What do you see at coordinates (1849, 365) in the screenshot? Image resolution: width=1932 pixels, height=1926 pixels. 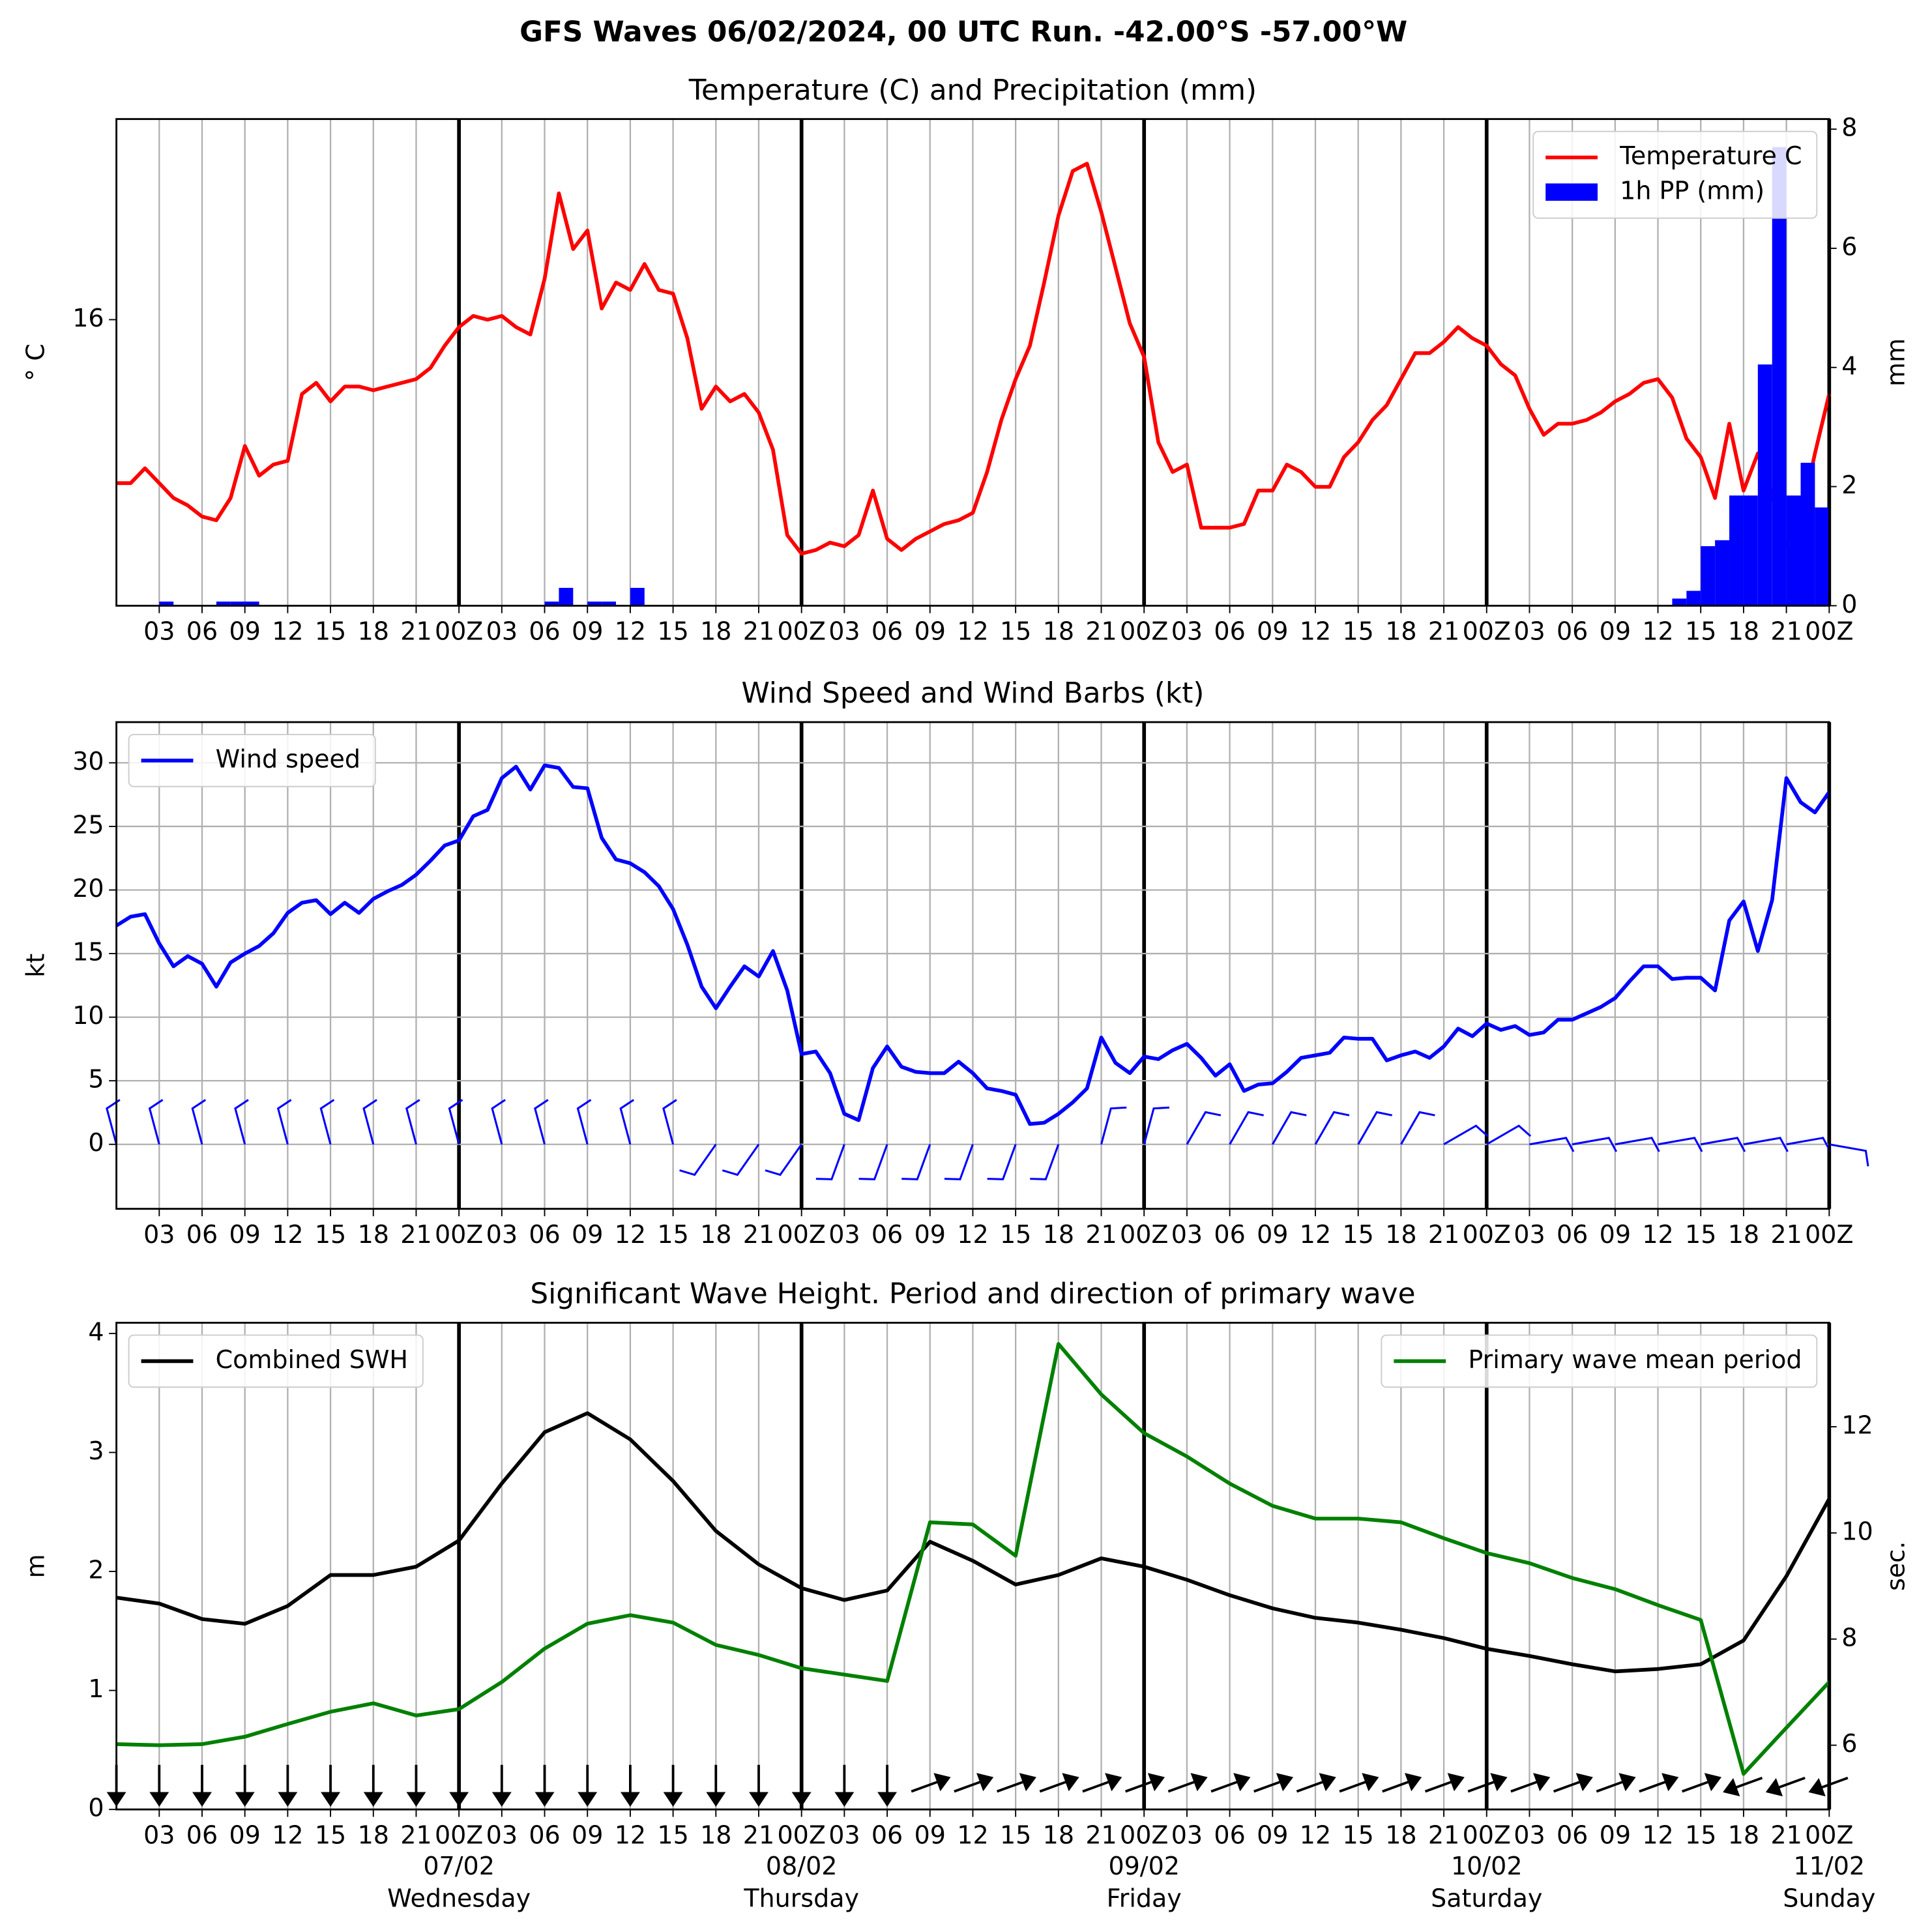 I see `y2-tick-label: 4` at bounding box center [1849, 365].